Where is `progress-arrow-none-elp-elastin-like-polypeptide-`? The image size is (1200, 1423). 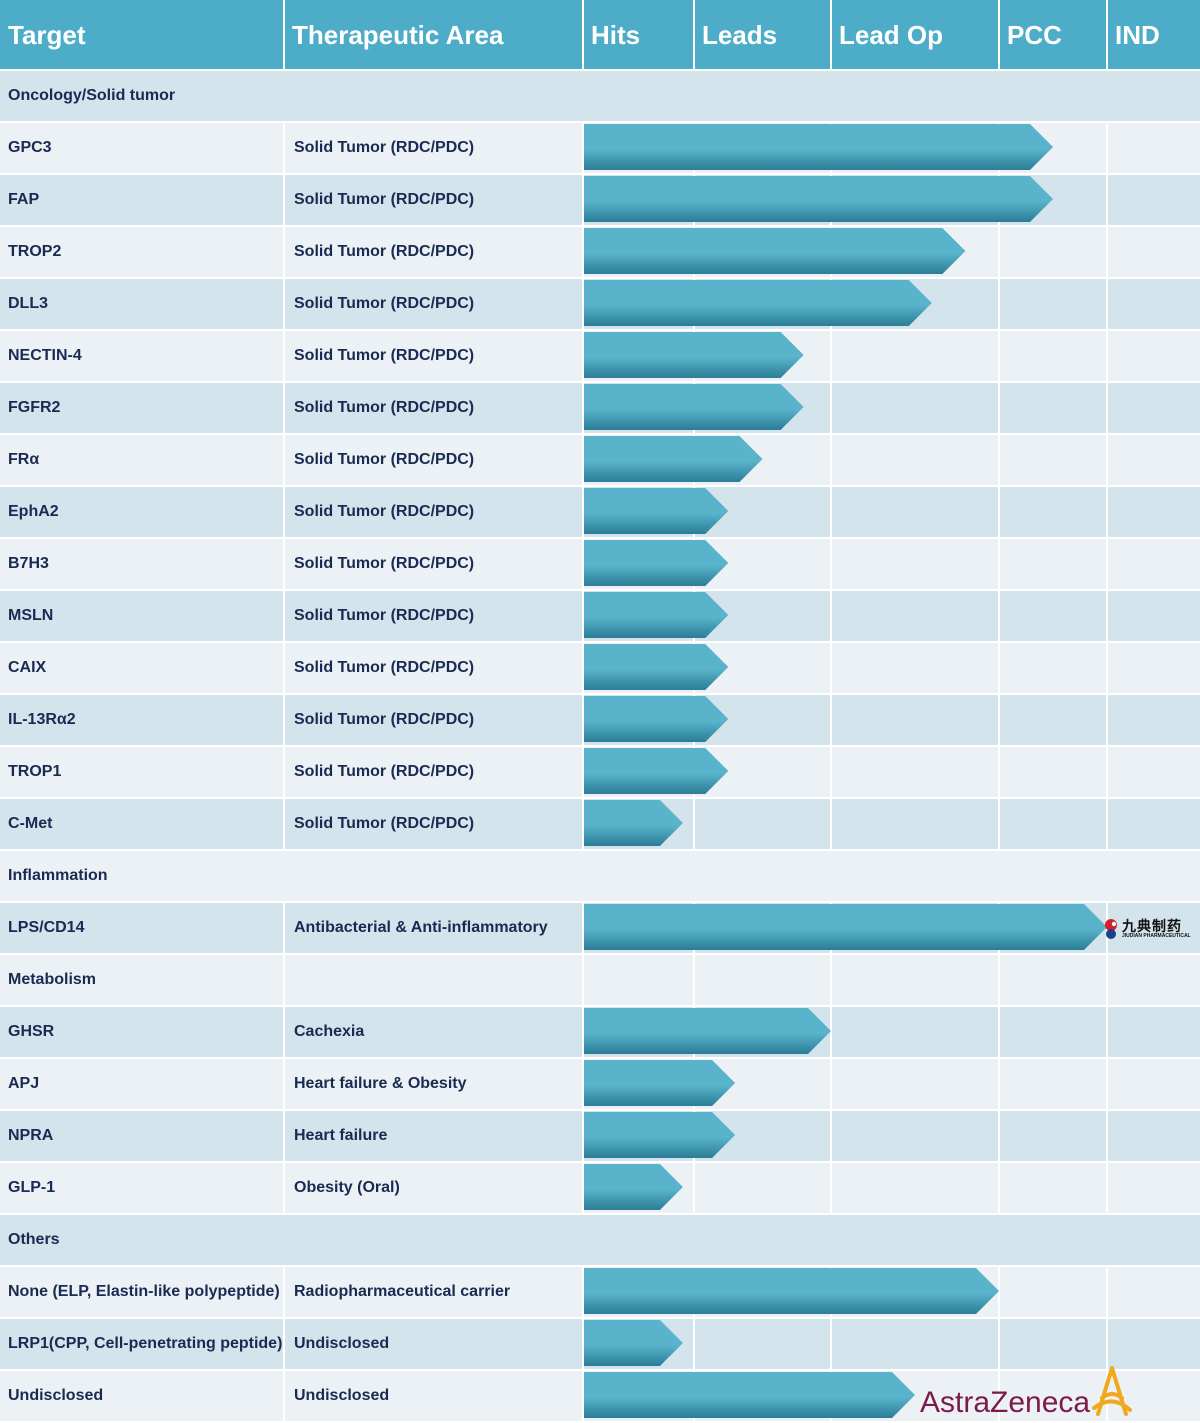
progress-arrow-none-elp-elastin-like-polypeptide- is located at coordinates (791, 1291).